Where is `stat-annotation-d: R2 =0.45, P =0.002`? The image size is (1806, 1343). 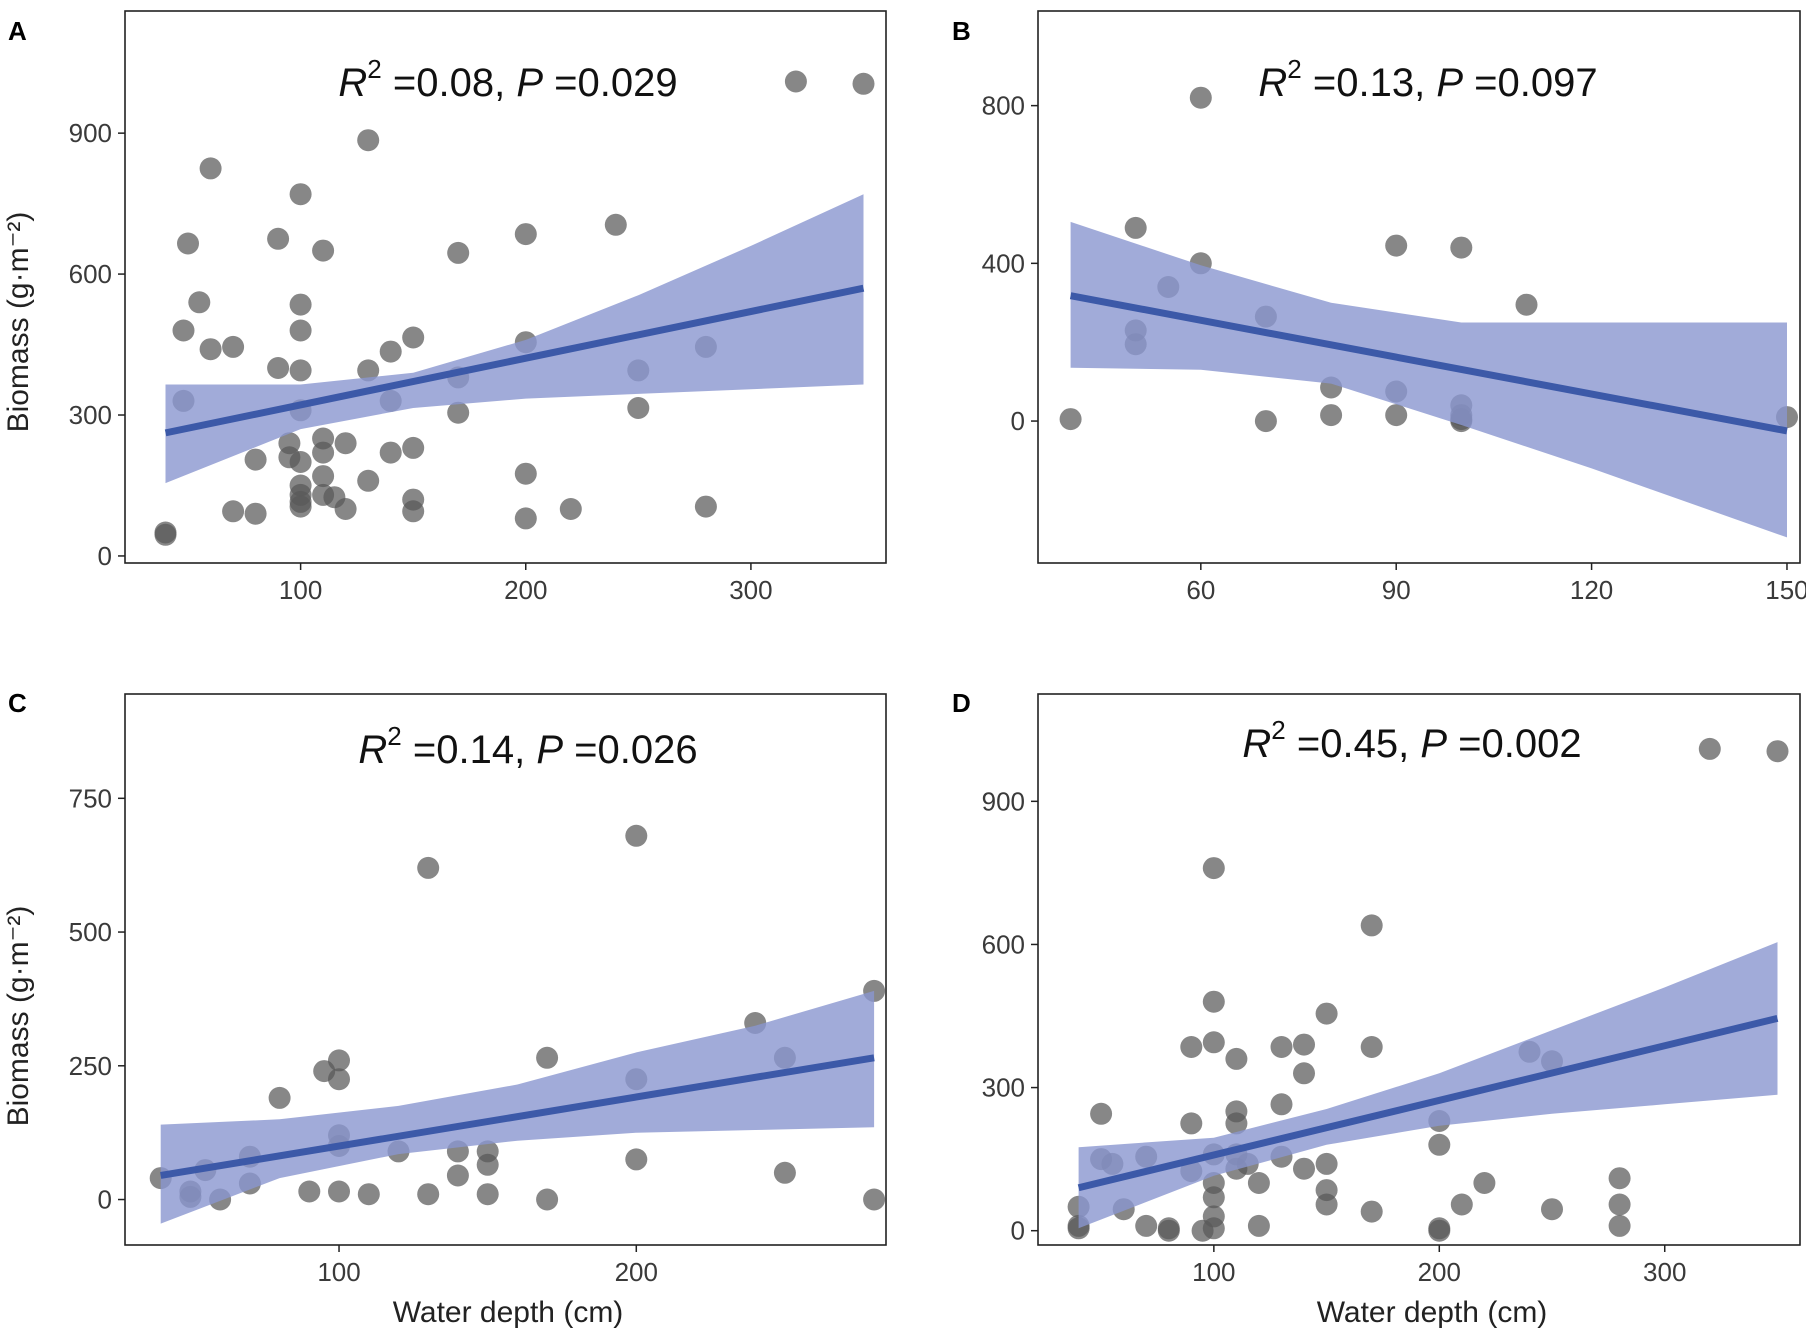
stat-annotation-d: R2 =0.45, P =0.002 is located at coordinates (1411, 740).